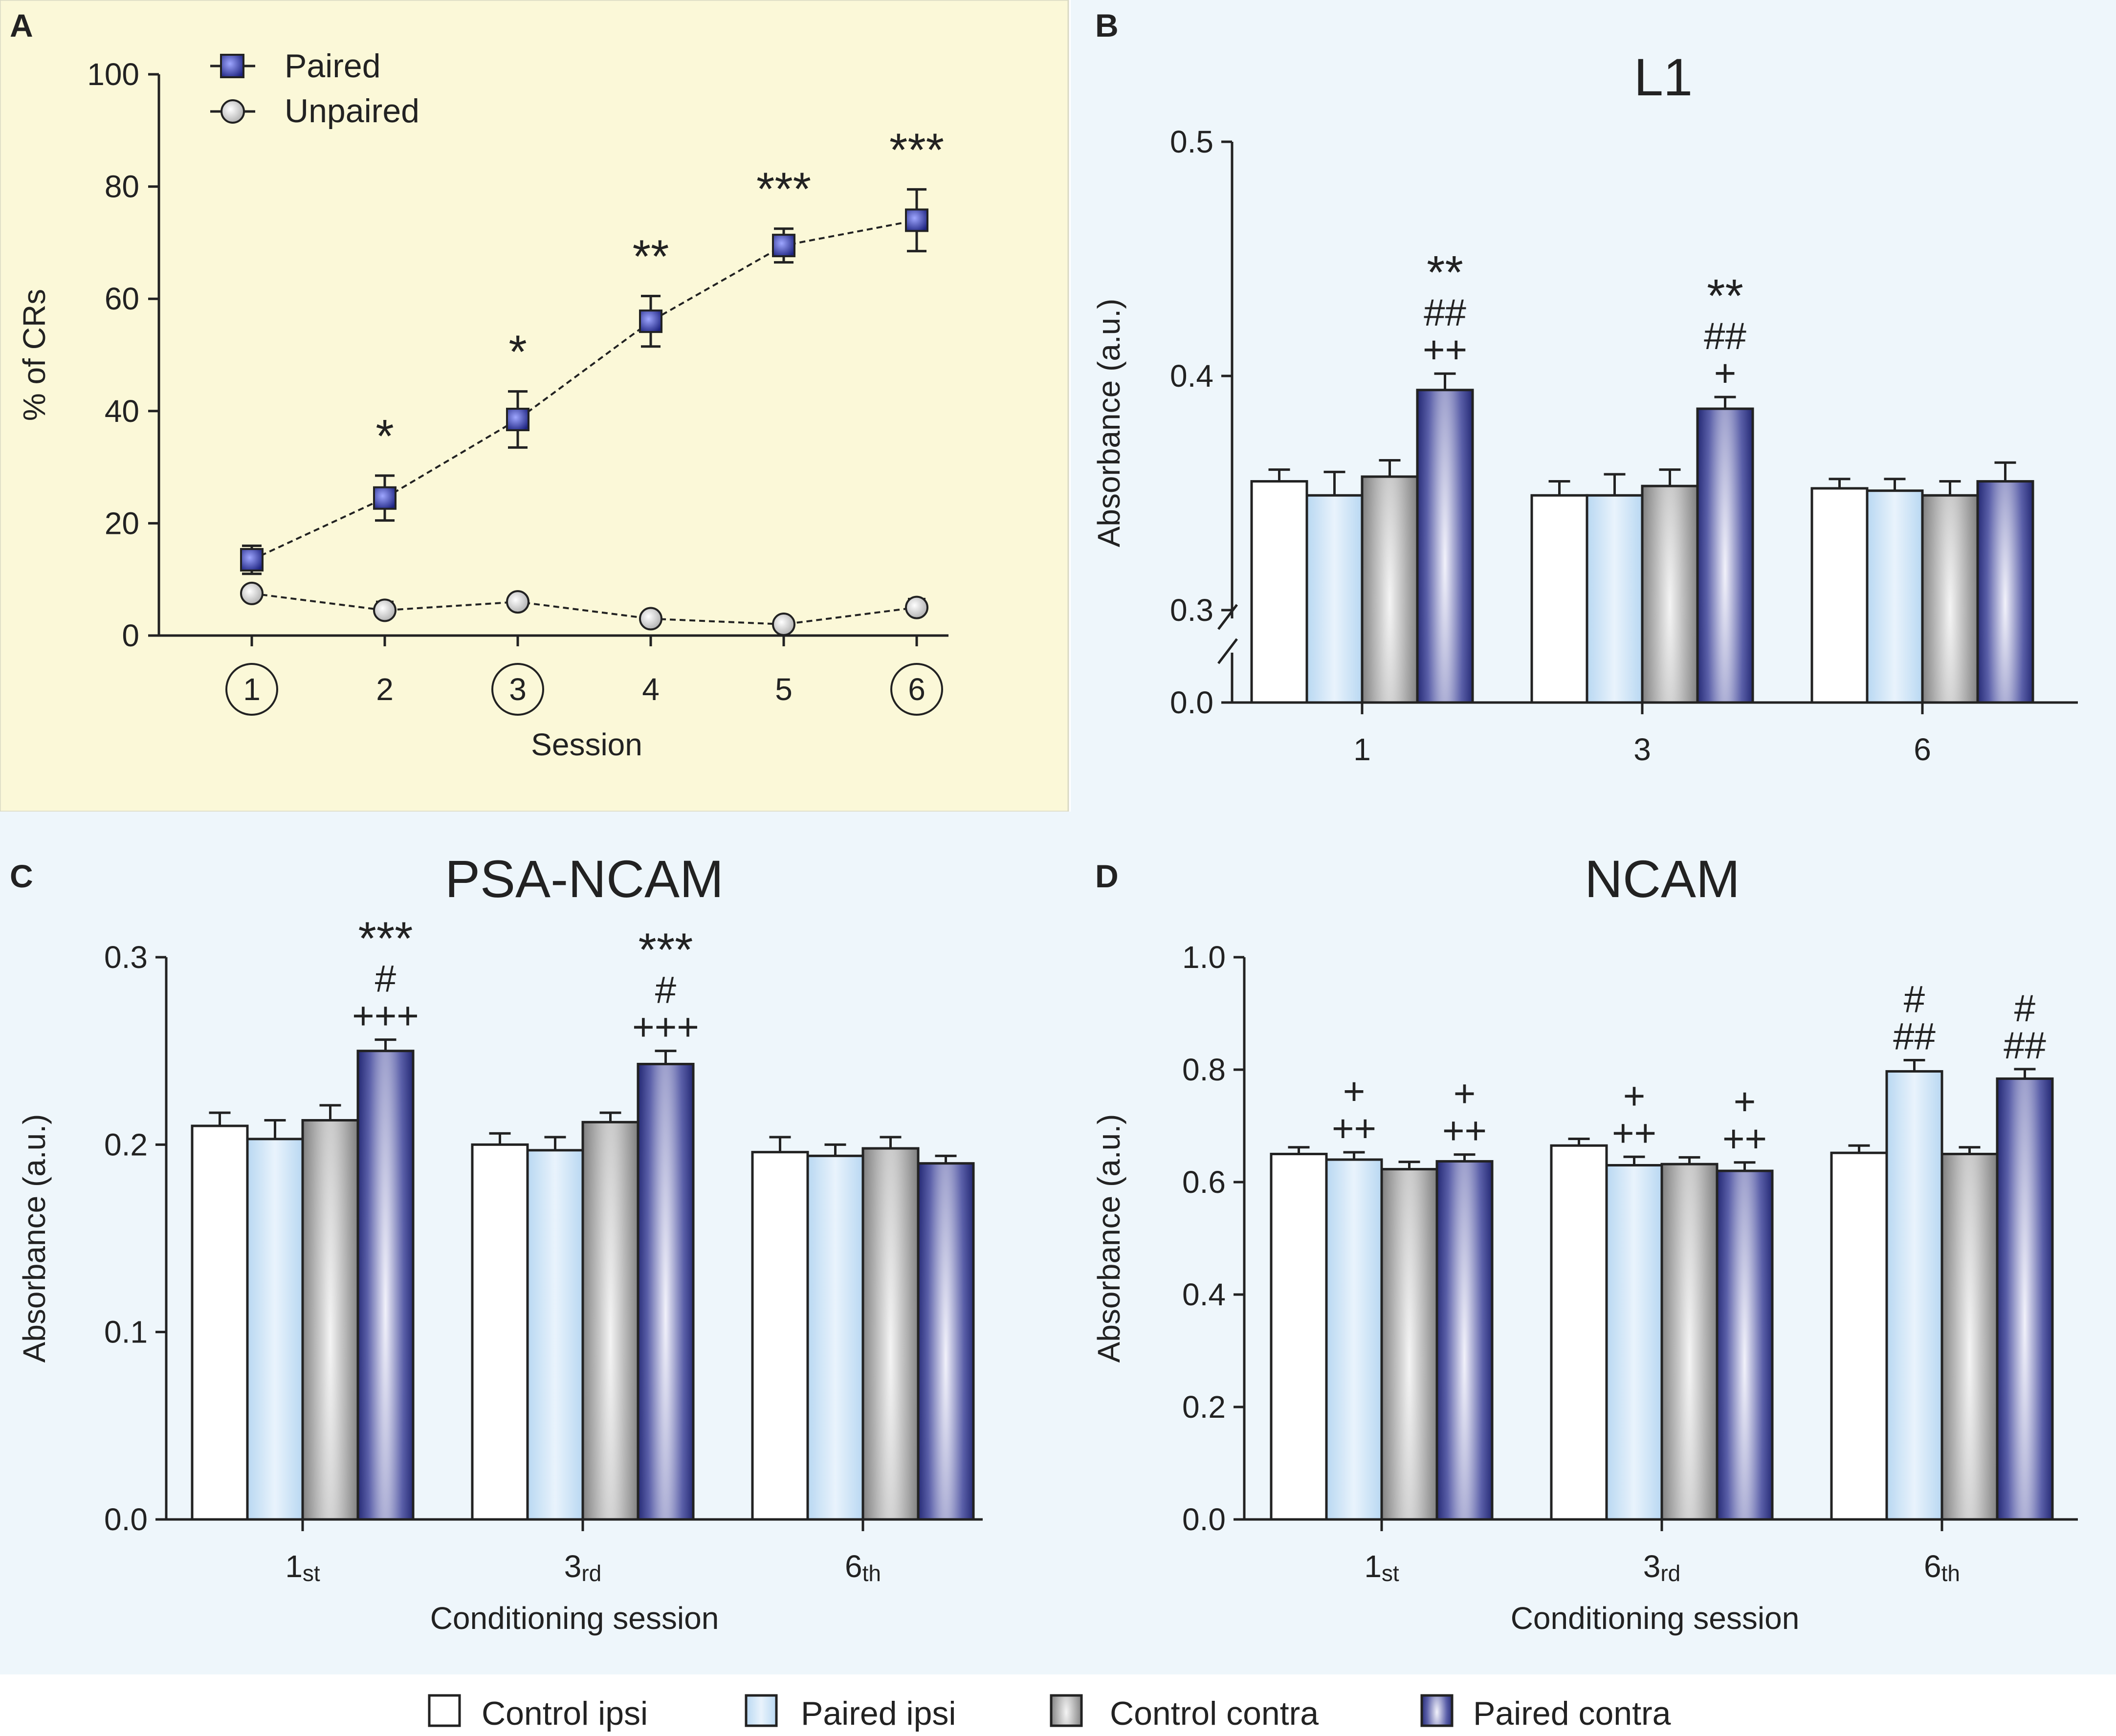 This screenshot has height=1736, width=2116. I want to click on x-axis-title: Conditioning session, so click(574, 1618).